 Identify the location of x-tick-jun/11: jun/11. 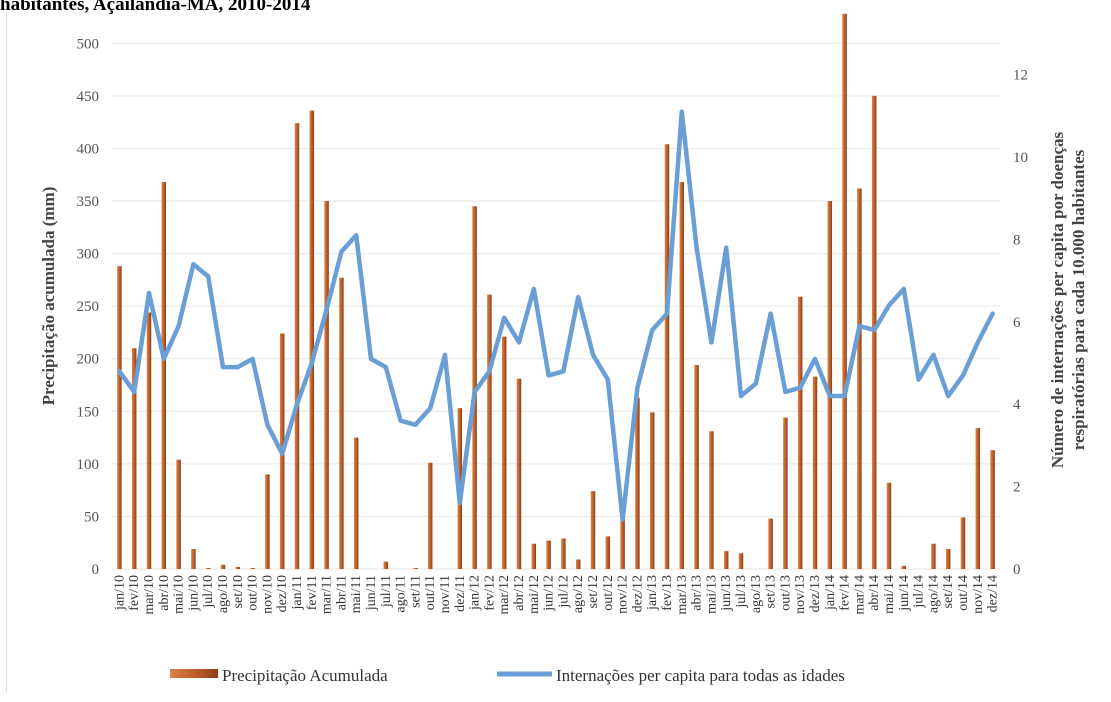
(371, 593).